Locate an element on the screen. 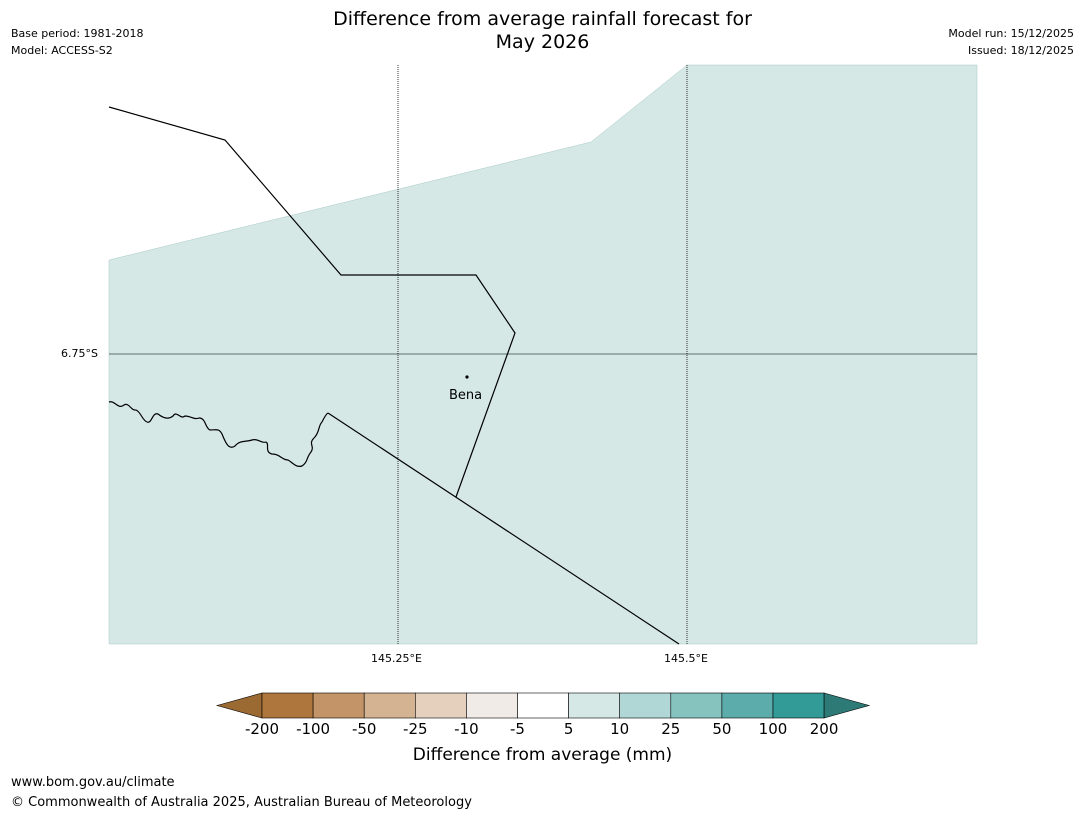  colorbar-tick-label: -10 is located at coordinates (466, 729).